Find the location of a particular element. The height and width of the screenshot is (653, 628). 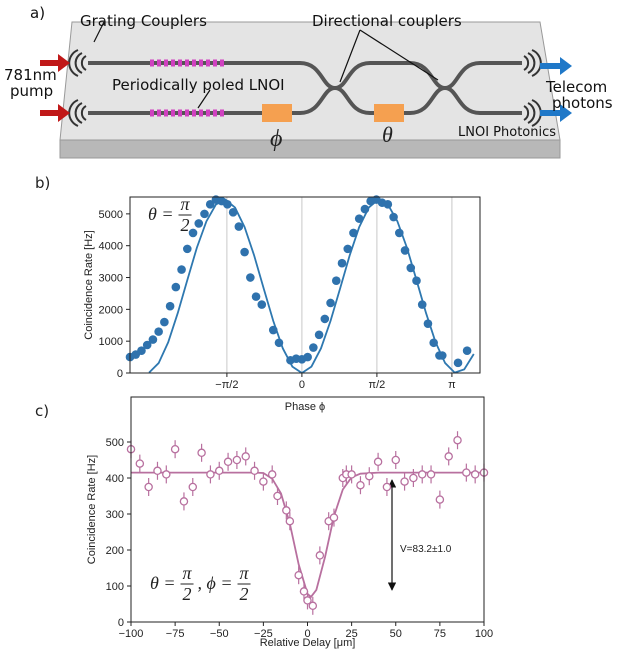

x-tick-label: −75 is located at coordinates (175, 634).